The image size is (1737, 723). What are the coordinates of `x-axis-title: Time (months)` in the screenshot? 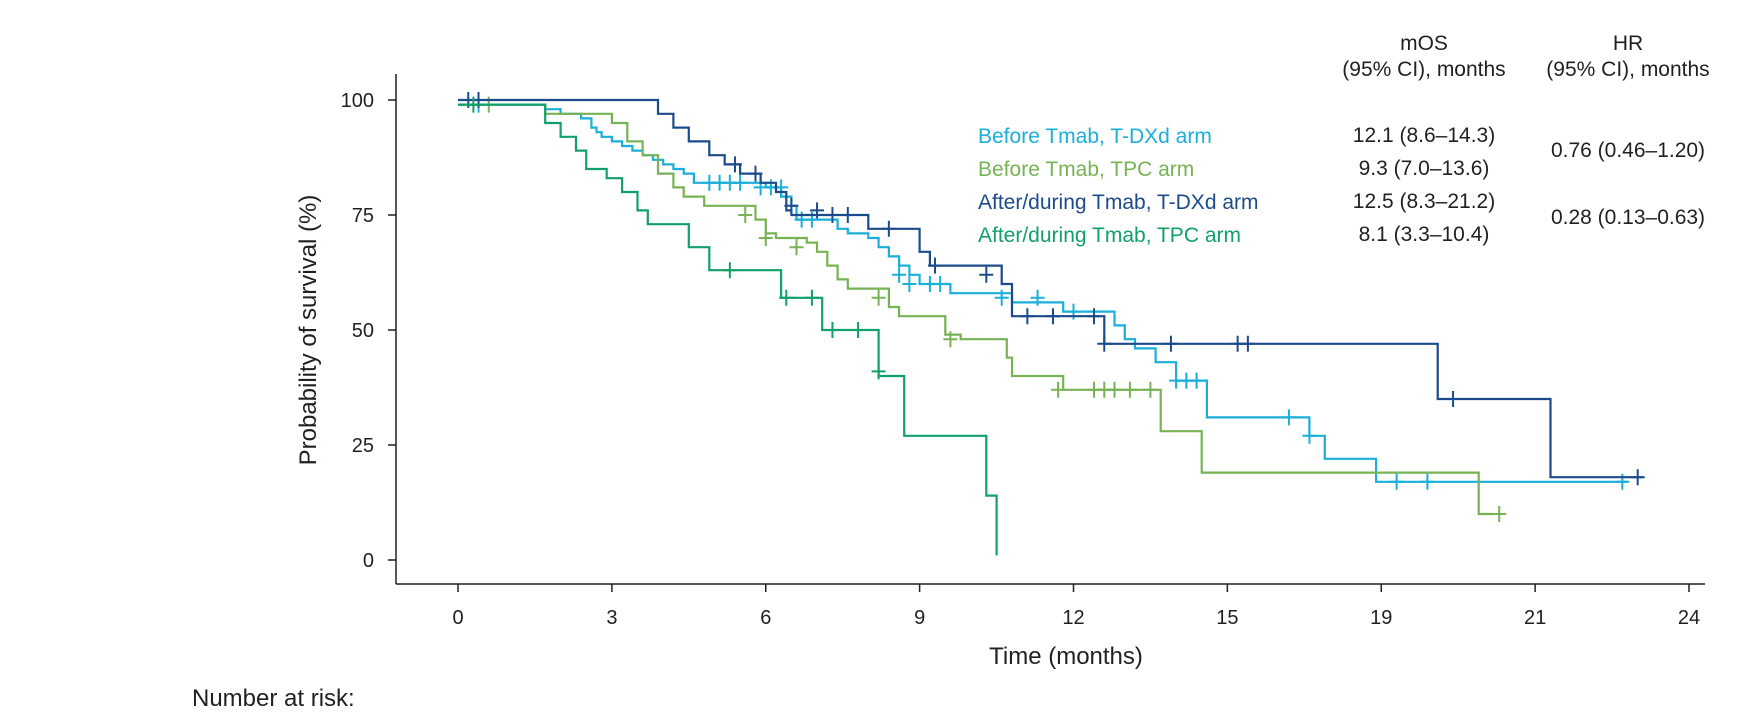 It's located at (1066, 656).